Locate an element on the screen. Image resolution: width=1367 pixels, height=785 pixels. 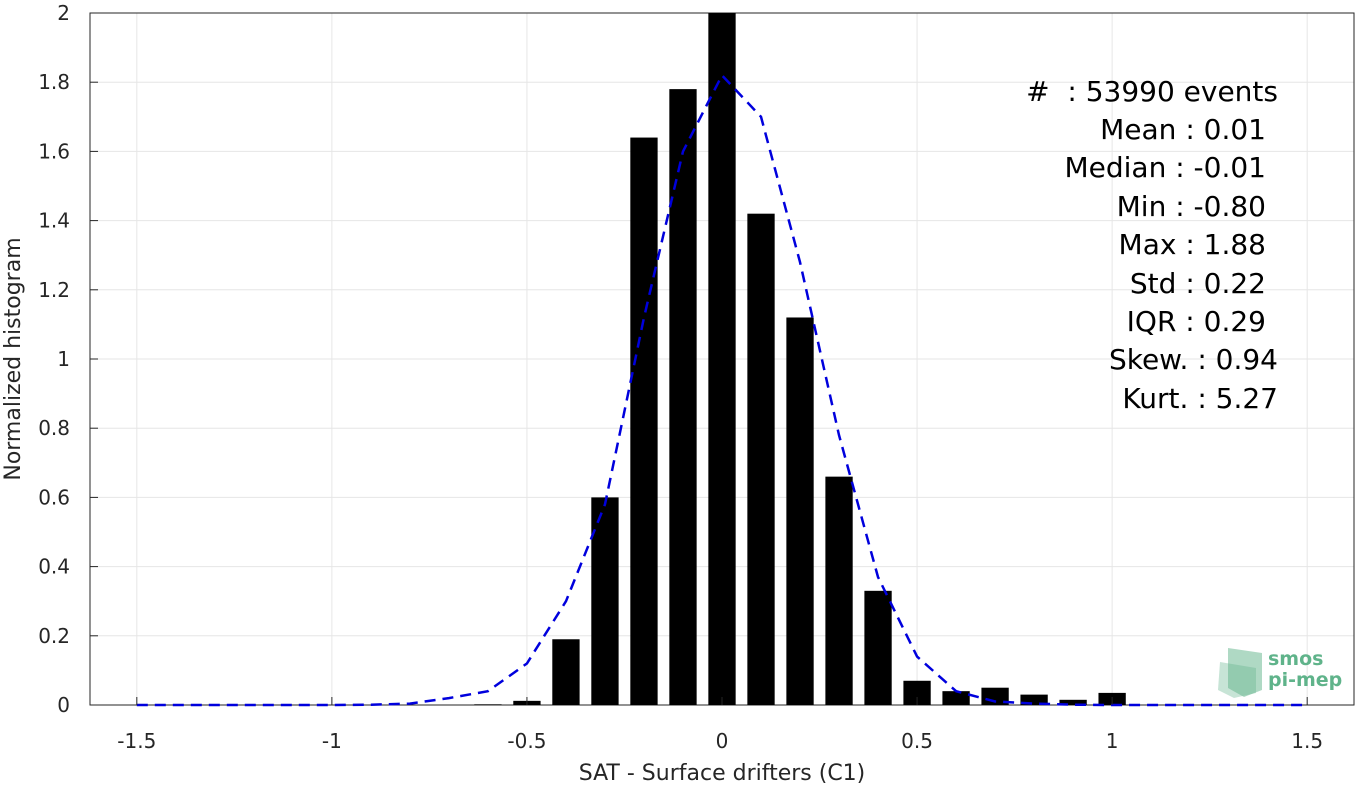
x-axis-ticks: -1.5 -1 -0.5 0 0.5 1 1.5 is located at coordinates (720, 725).